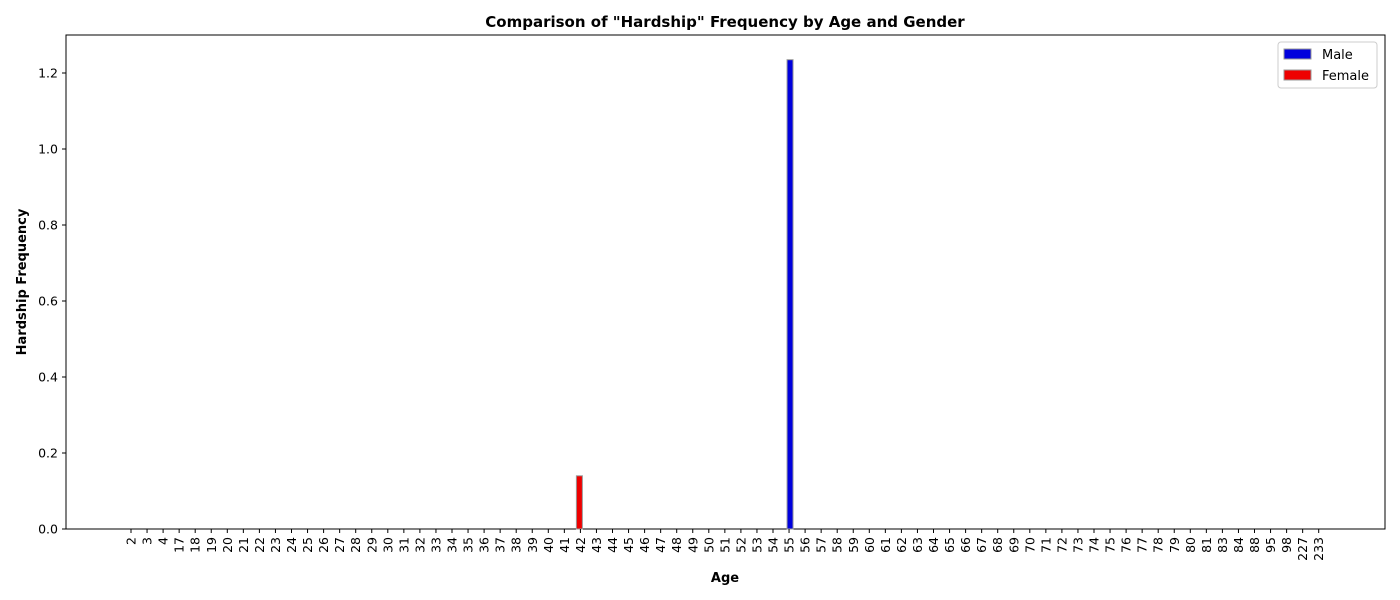  Describe the element at coordinates (756, 545) in the screenshot. I see `x-tick-label: 53` at that location.